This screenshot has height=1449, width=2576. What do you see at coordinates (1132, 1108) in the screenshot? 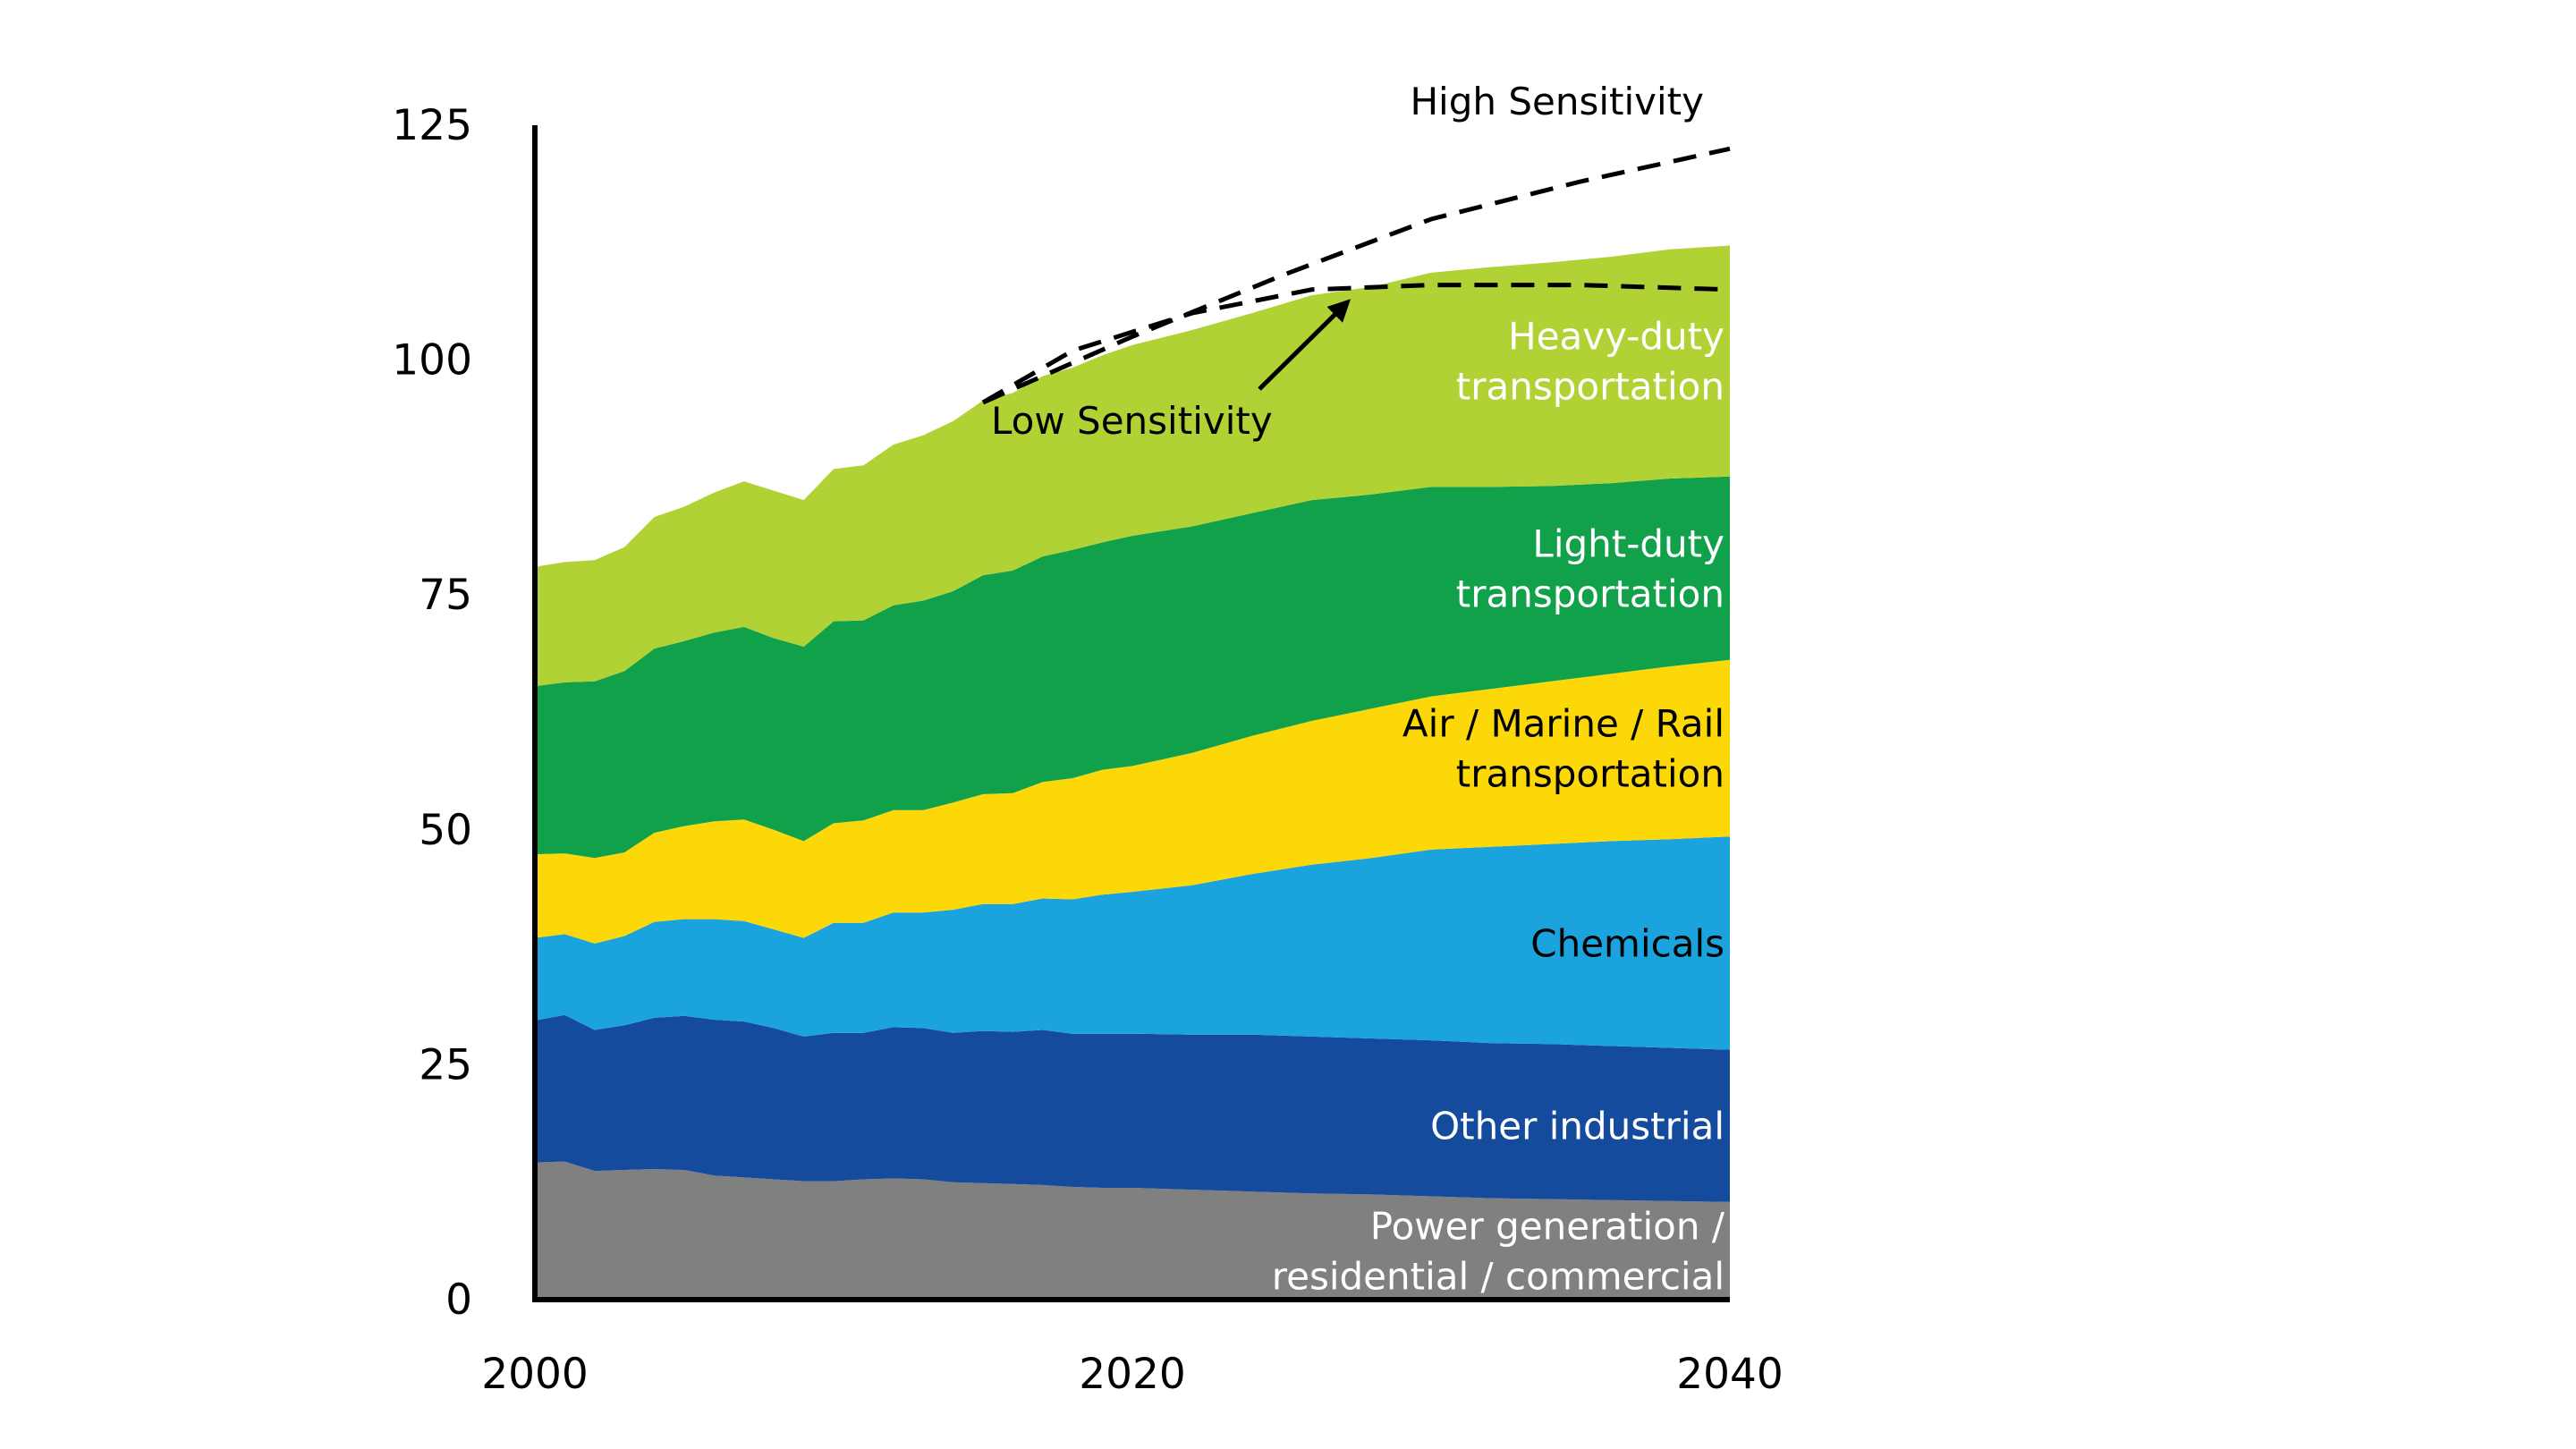
I see `area-other-industrial` at bounding box center [1132, 1108].